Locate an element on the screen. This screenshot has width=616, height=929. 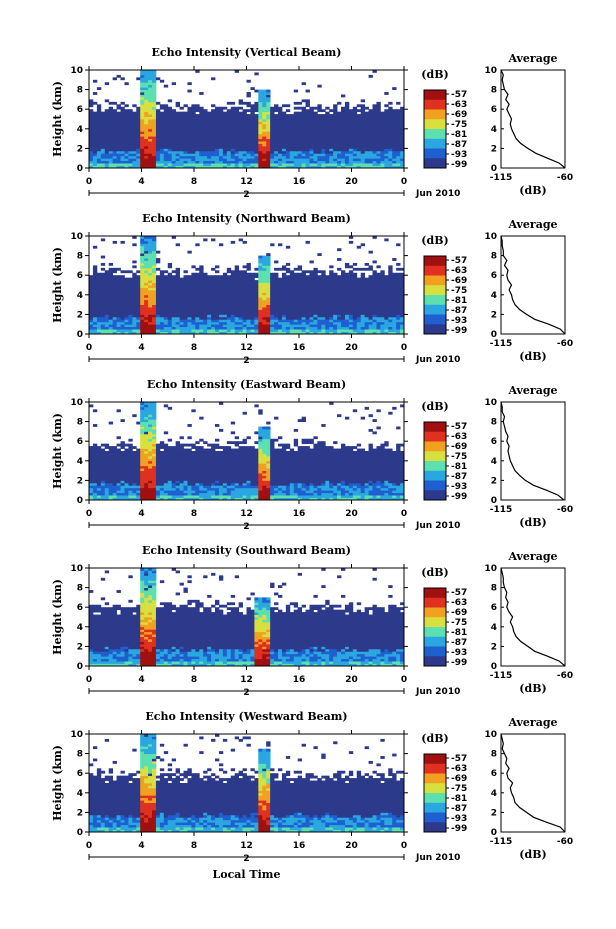
colorbar-tick-label: -99 is located at coordinates (459, 165).